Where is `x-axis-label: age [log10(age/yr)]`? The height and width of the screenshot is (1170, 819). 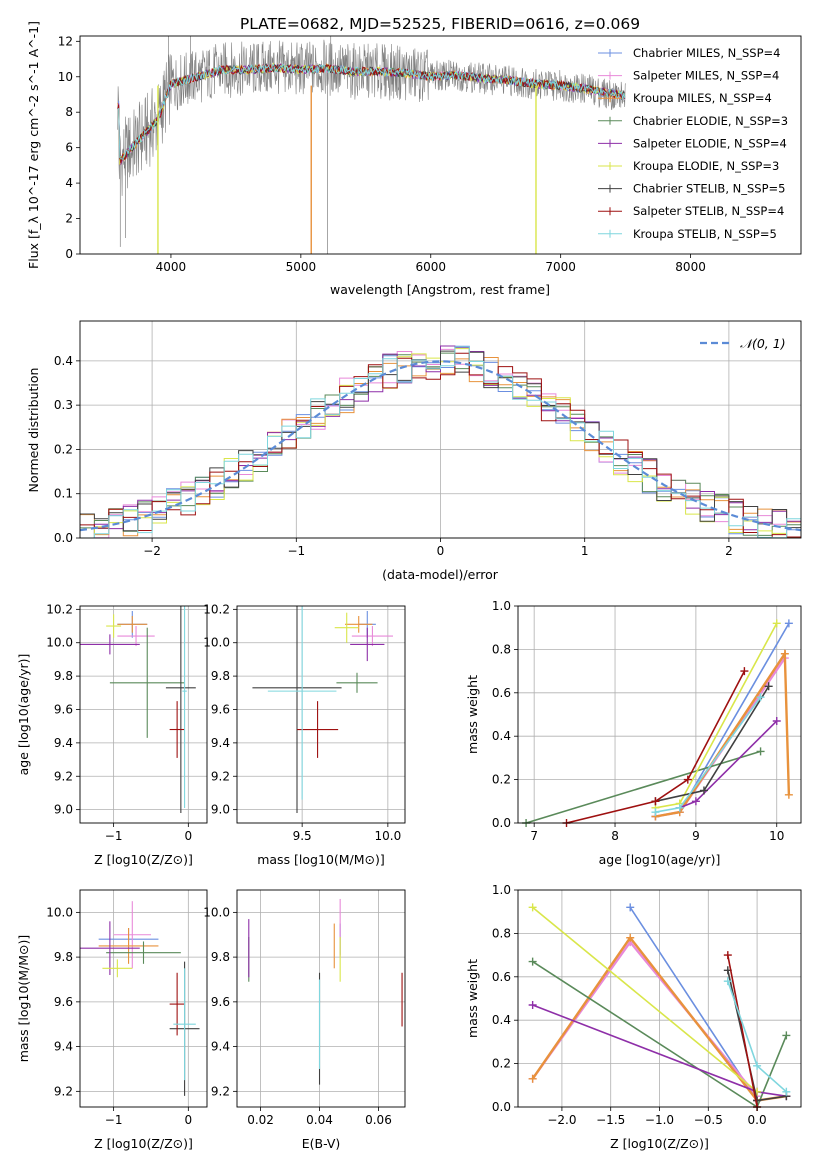
x-axis-label: age [log10(age/yr)] is located at coordinates (660, 859).